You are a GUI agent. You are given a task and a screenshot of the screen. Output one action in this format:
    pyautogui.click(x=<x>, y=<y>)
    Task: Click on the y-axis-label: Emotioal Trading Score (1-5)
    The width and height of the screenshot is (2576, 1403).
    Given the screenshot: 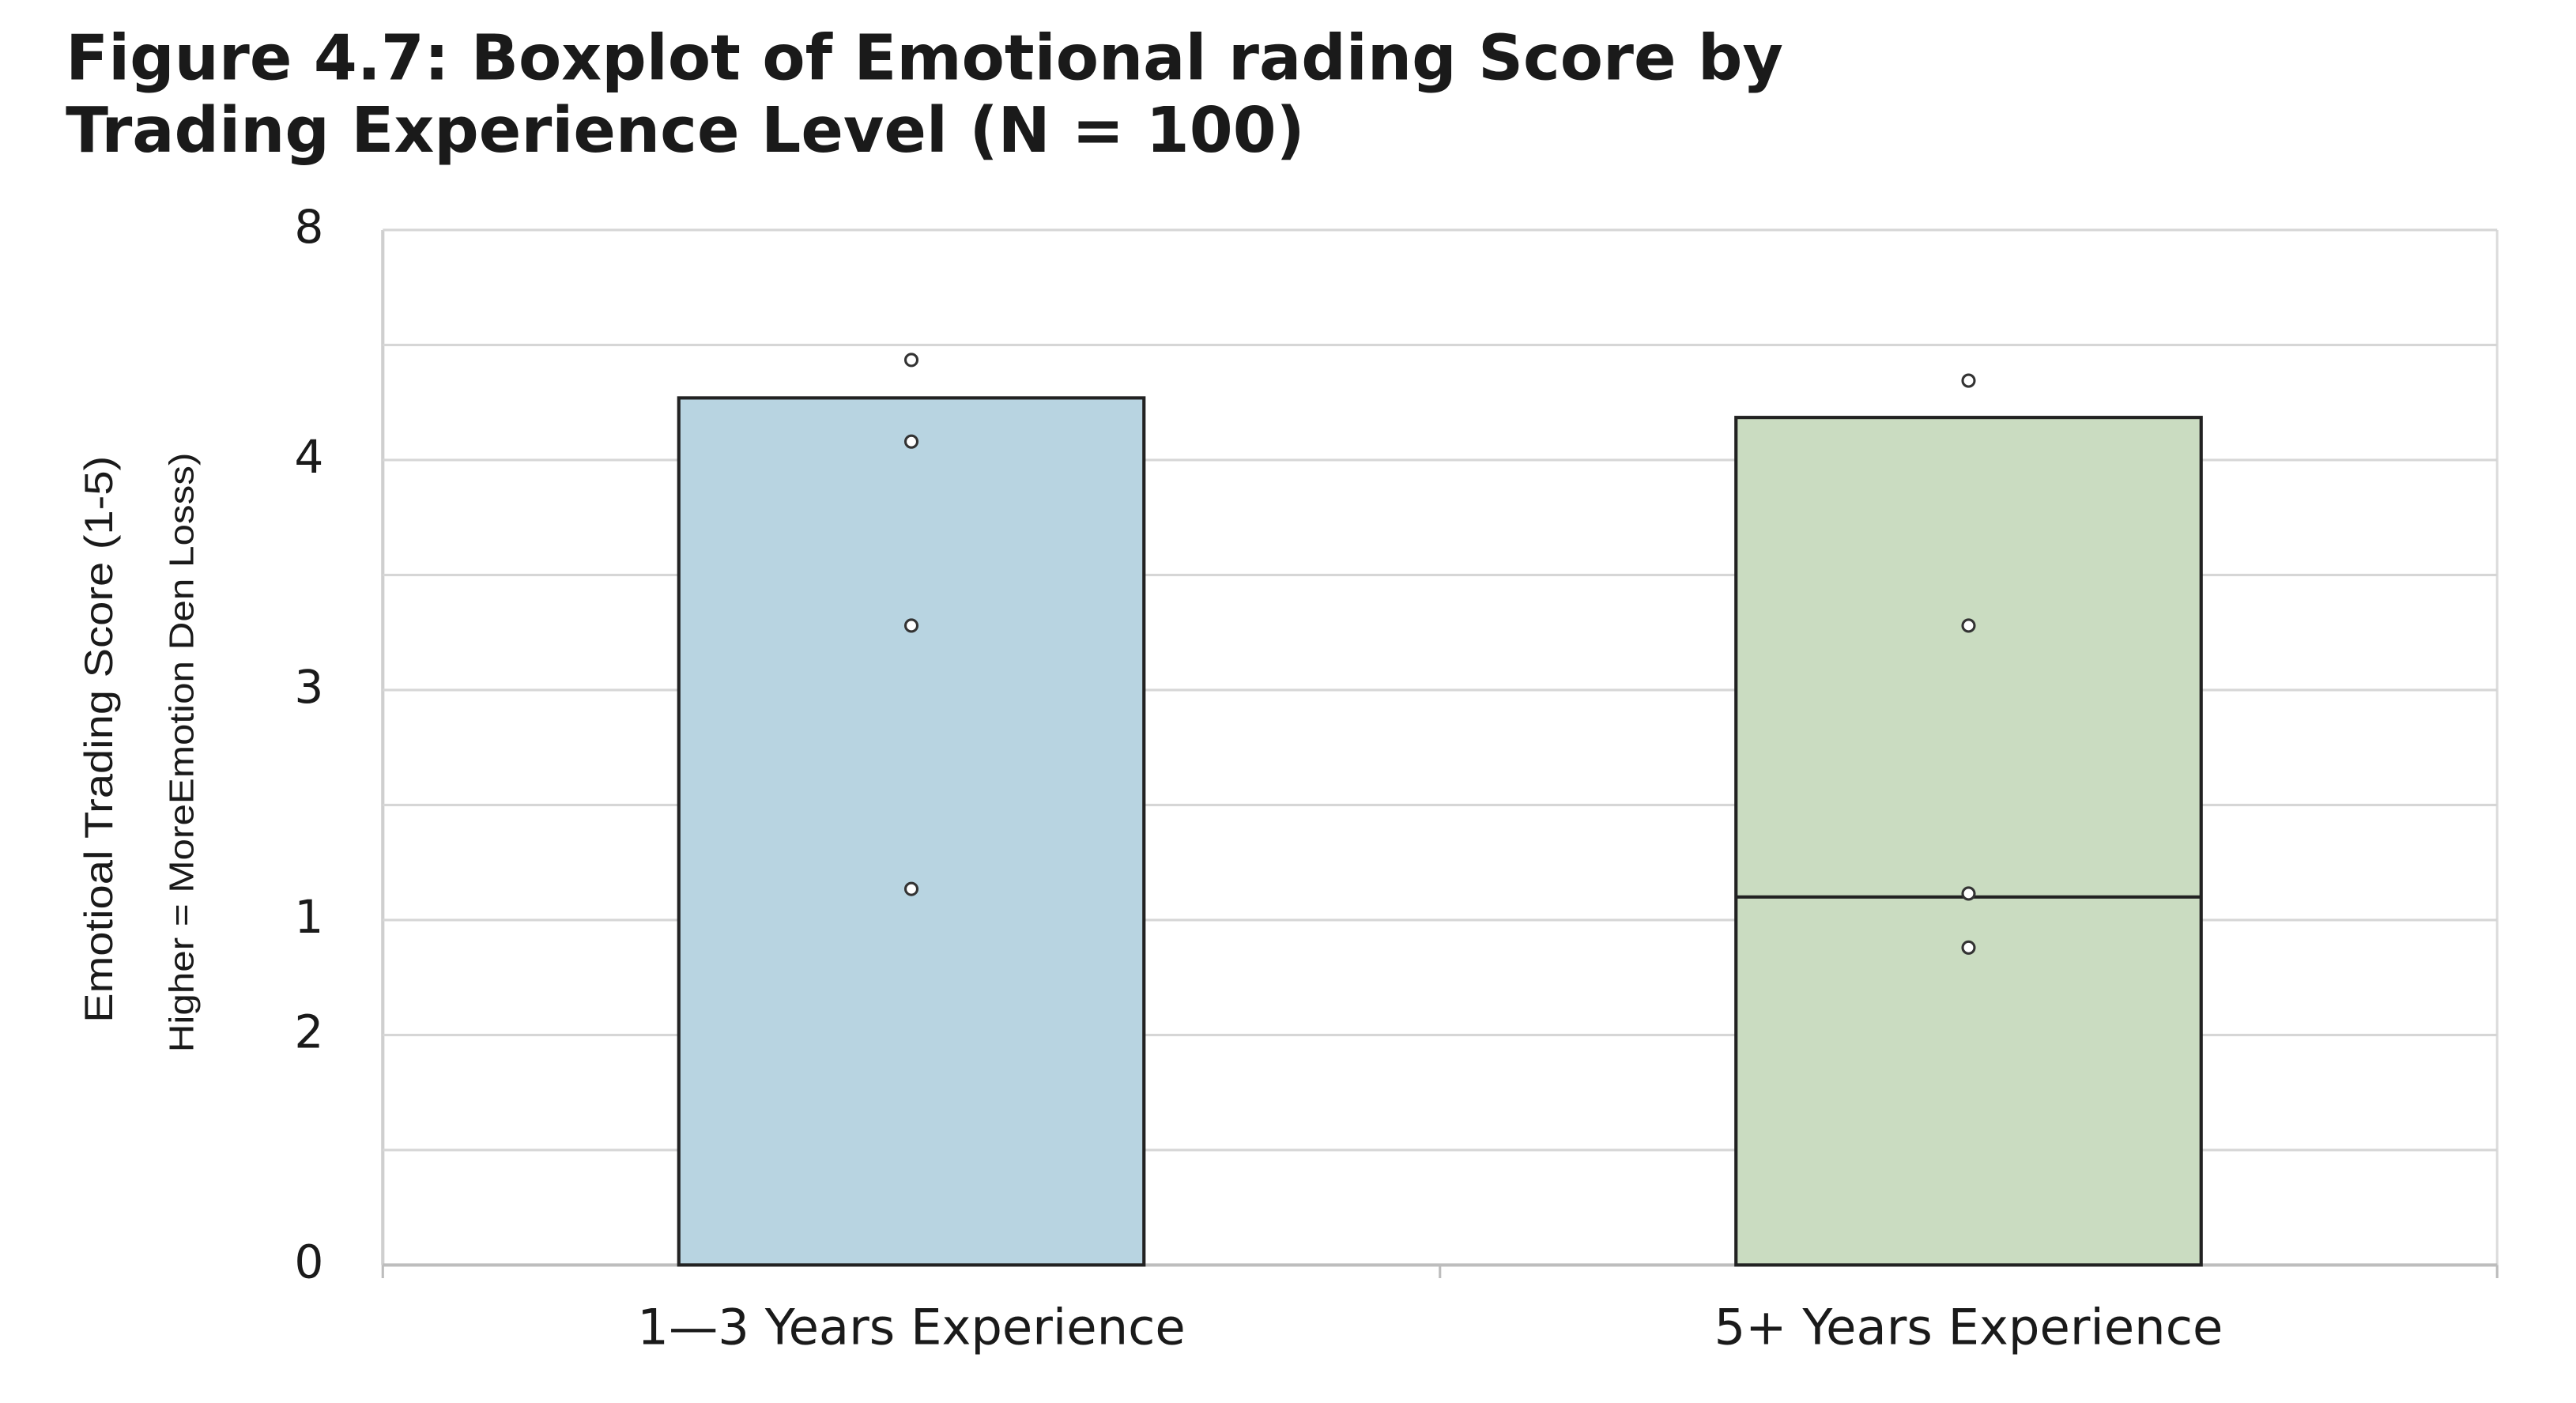 What is the action you would take?
    pyautogui.click(x=99, y=740)
    